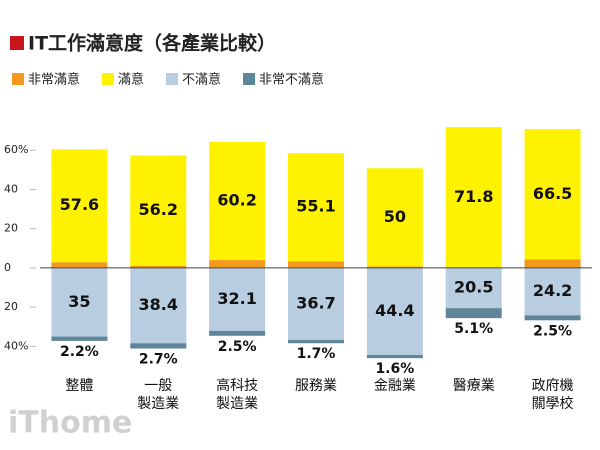  I want to click on x-tick-label: 高科技, so click(237, 385).